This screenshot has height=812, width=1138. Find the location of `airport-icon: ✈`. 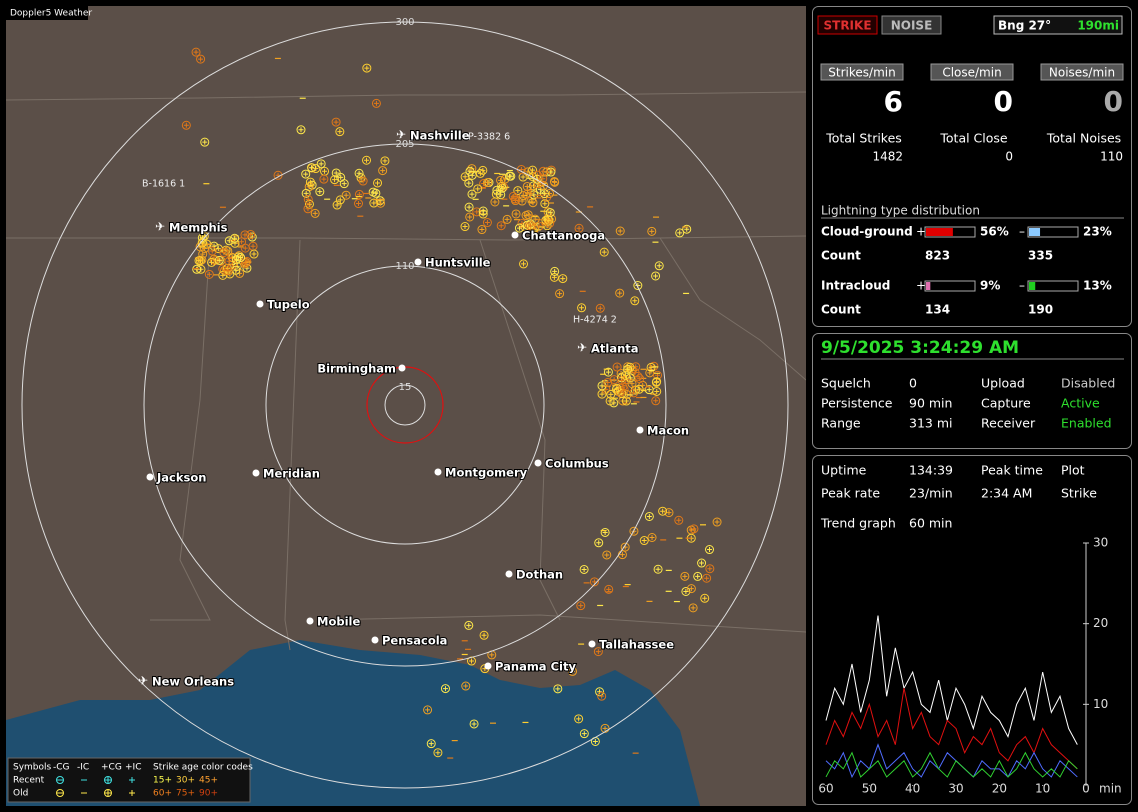

airport-icon: ✈ is located at coordinates (143, 681).